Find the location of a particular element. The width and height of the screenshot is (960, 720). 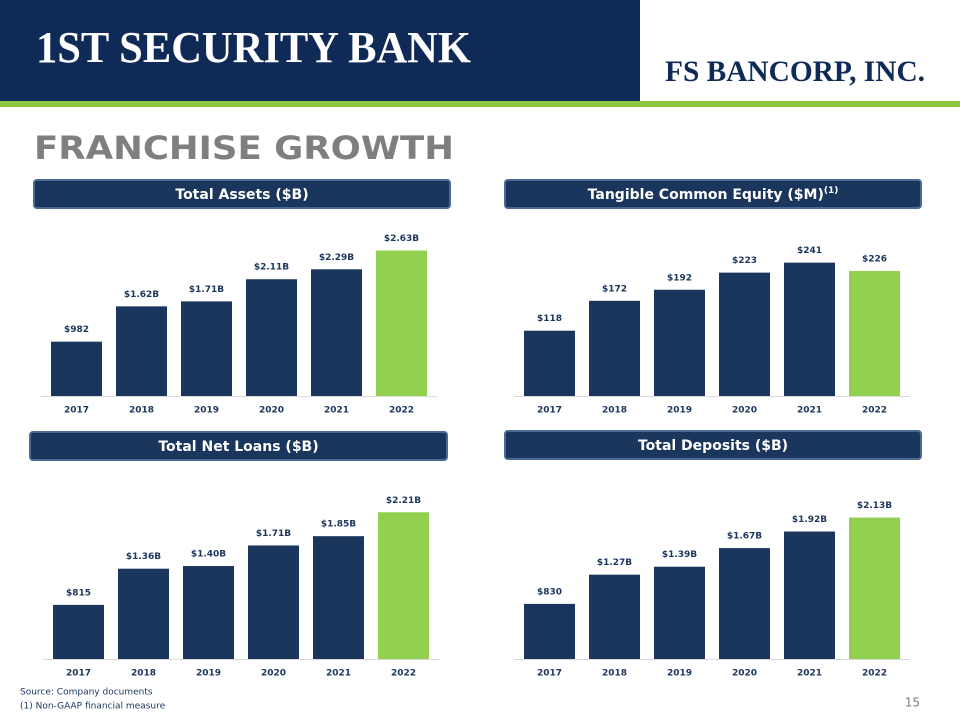

value-label: $2.21B is located at coordinates (403, 501).